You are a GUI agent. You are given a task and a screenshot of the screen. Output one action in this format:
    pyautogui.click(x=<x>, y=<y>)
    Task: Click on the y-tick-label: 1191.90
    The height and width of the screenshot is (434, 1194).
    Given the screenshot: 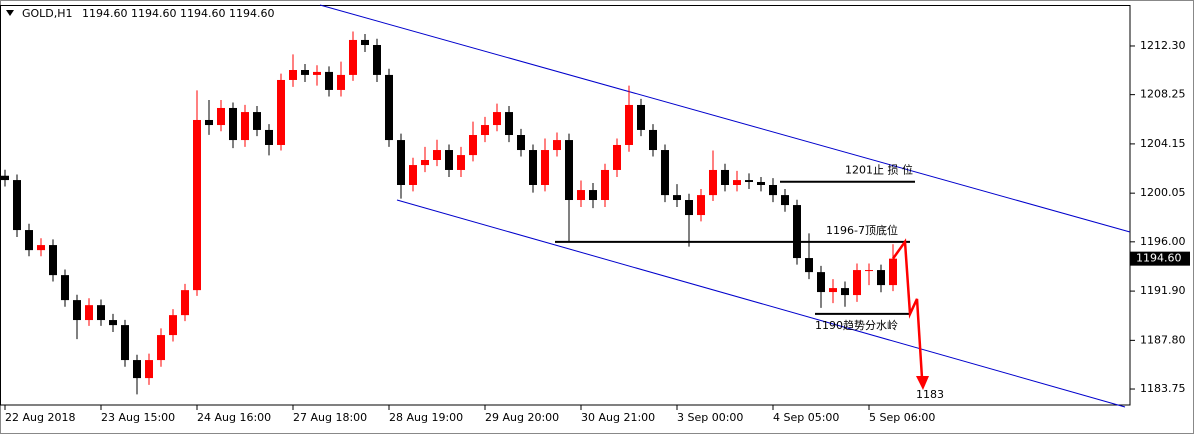 What is the action you would take?
    pyautogui.click(x=1163, y=290)
    